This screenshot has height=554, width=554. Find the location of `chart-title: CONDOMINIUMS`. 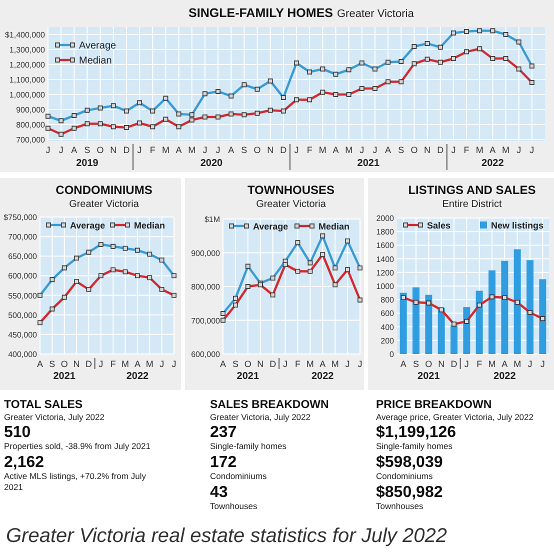

chart-title: CONDOMINIUMS is located at coordinates (104, 190).